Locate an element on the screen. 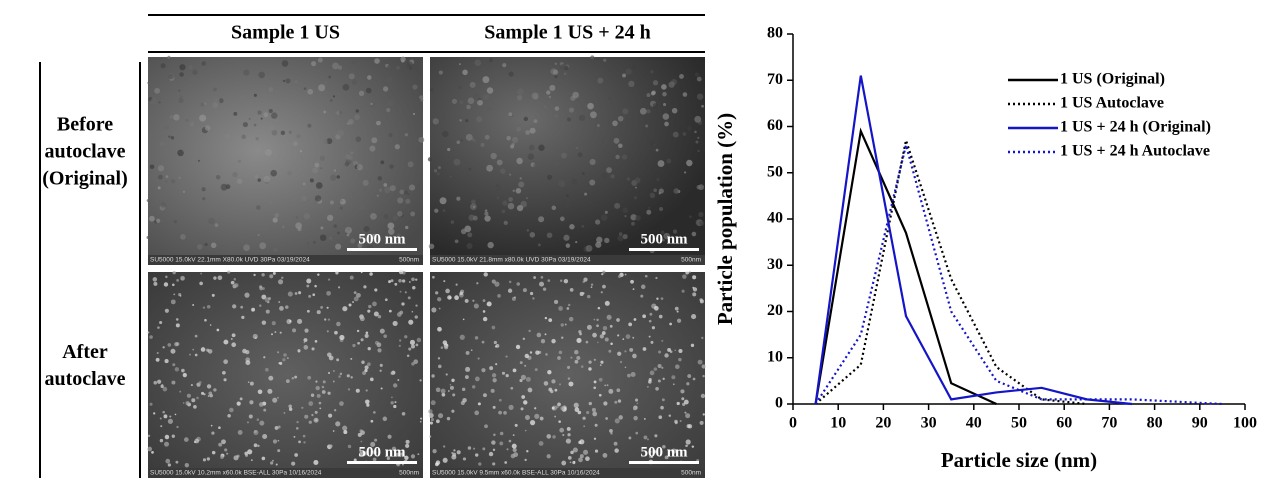  caption-strip is located at coordinates (285, 473).